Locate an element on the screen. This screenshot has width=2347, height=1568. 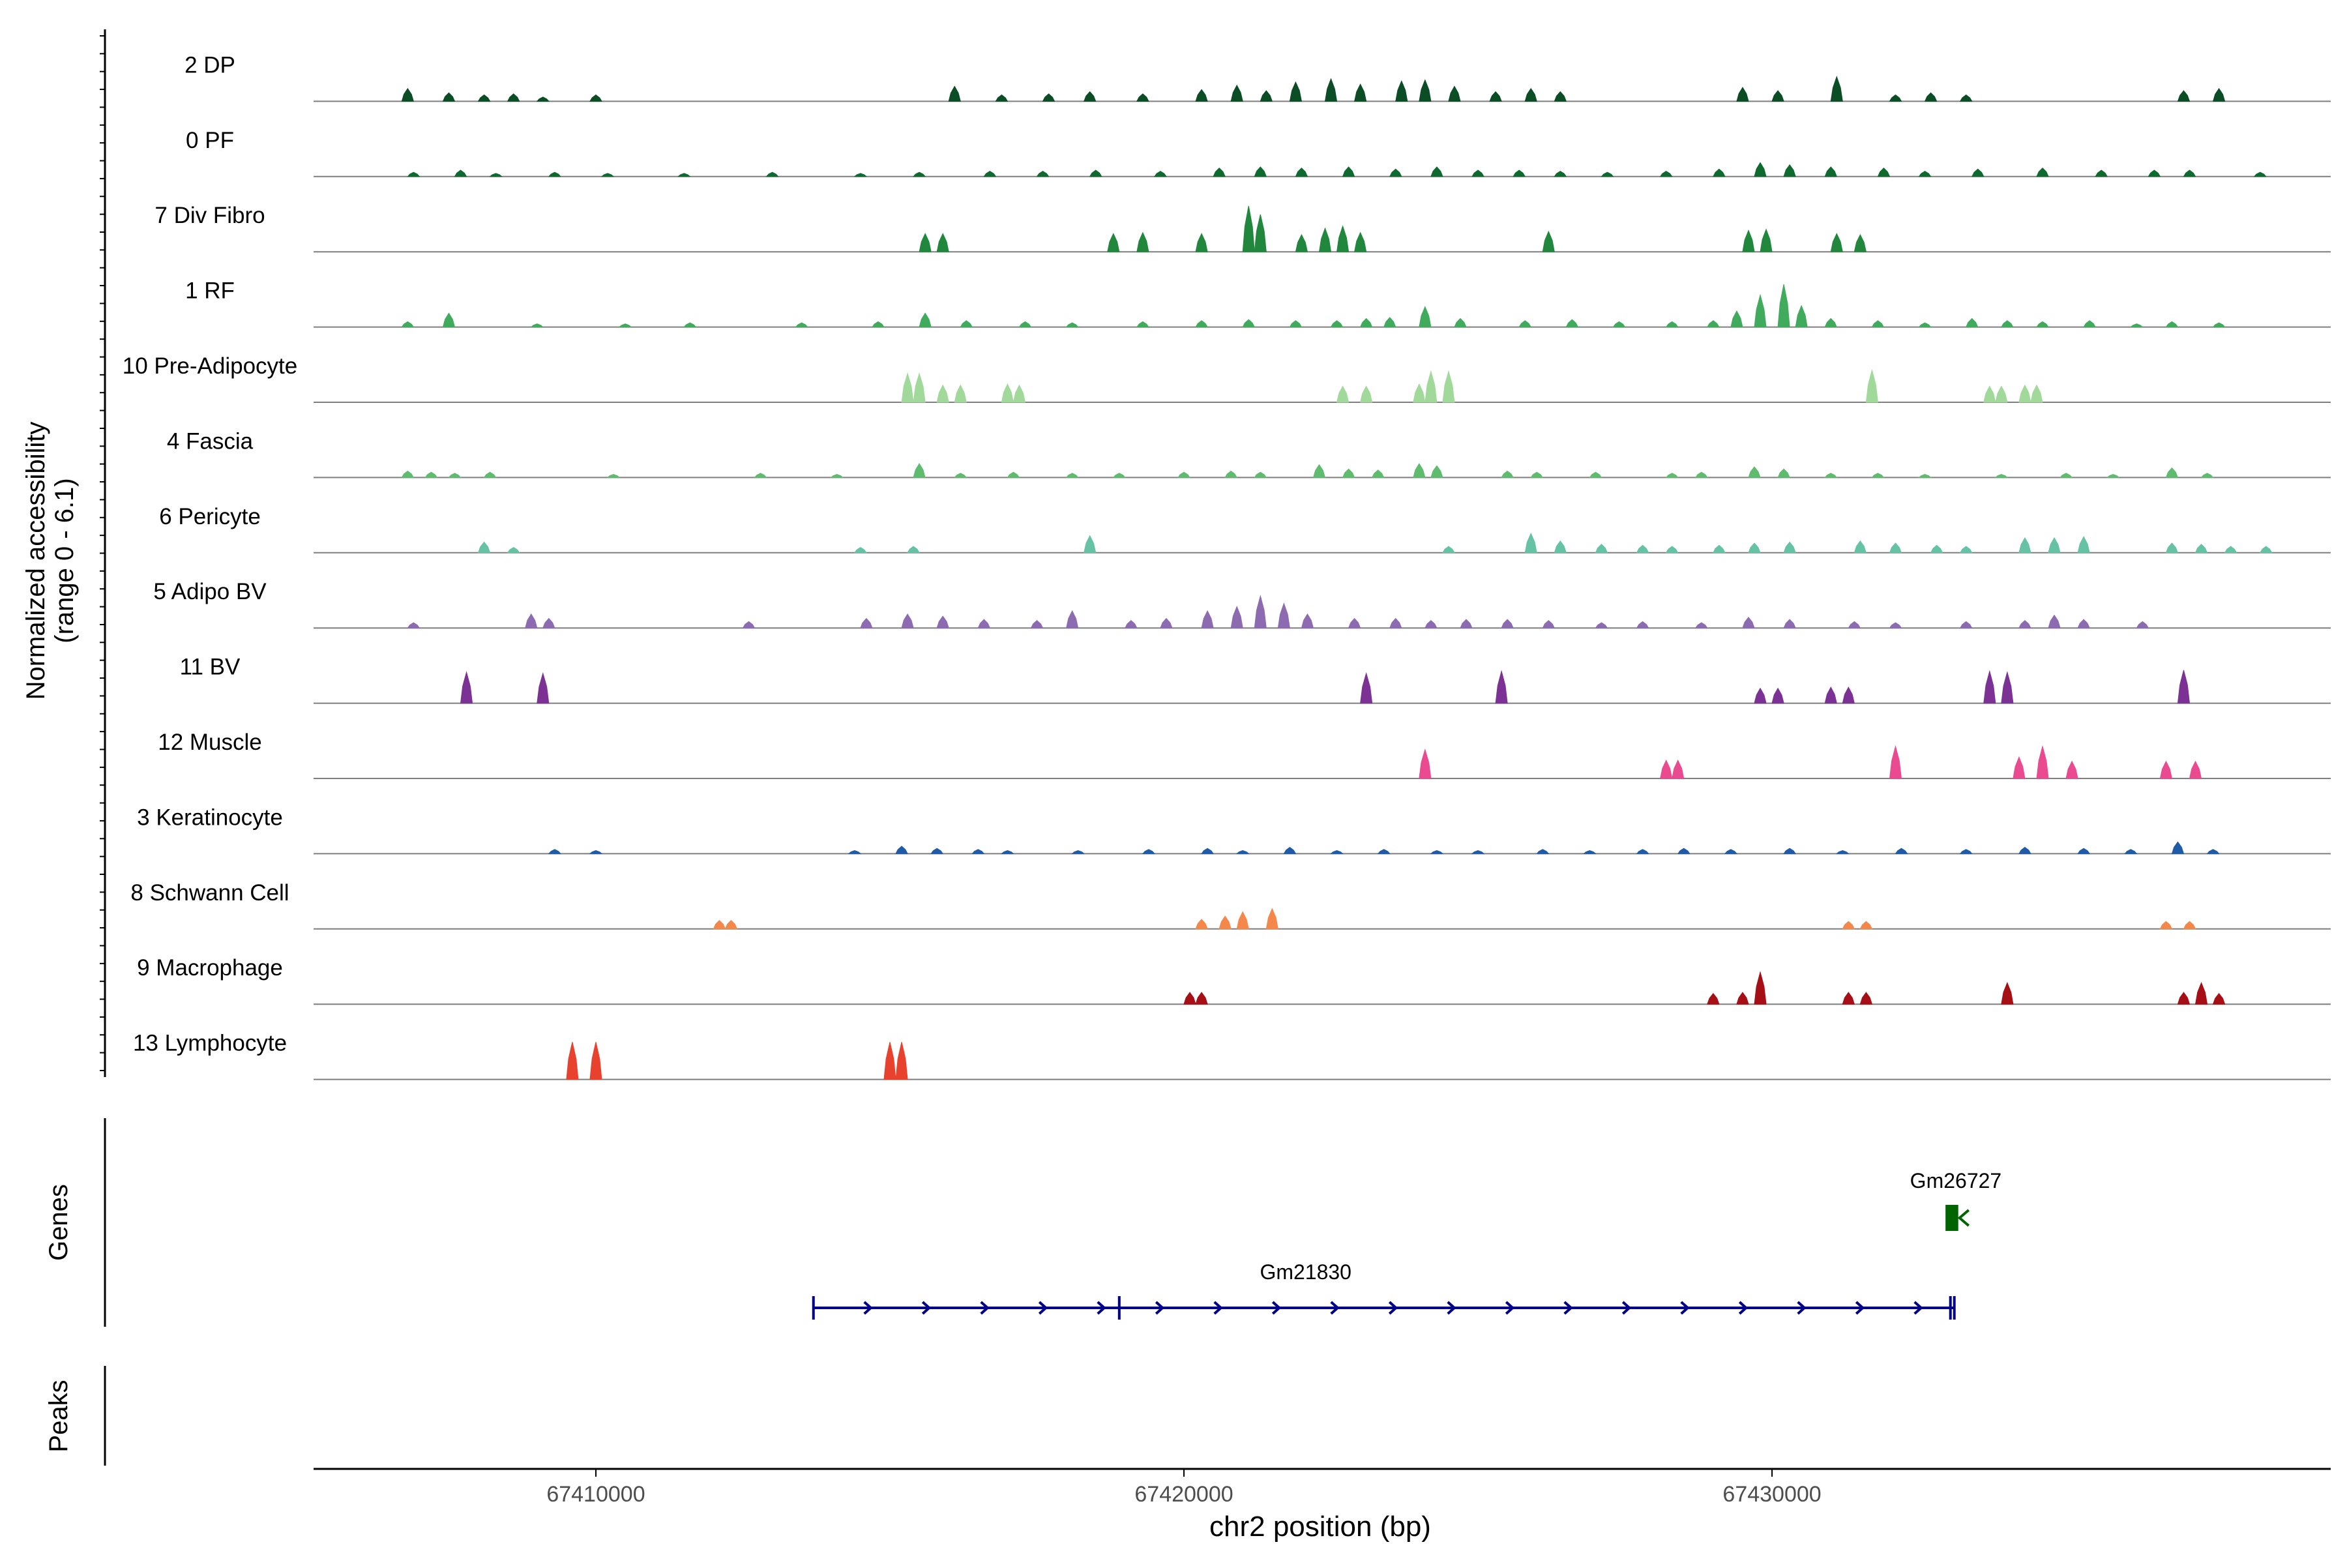
track-8: 5 Adipo BV is located at coordinates (1242, 604).